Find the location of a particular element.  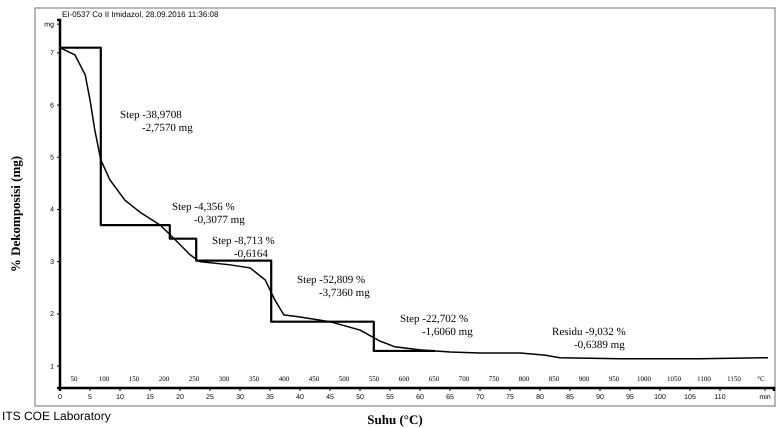

annotation: Step -38,9708 -2,7570 mg is located at coordinates (157, 121).